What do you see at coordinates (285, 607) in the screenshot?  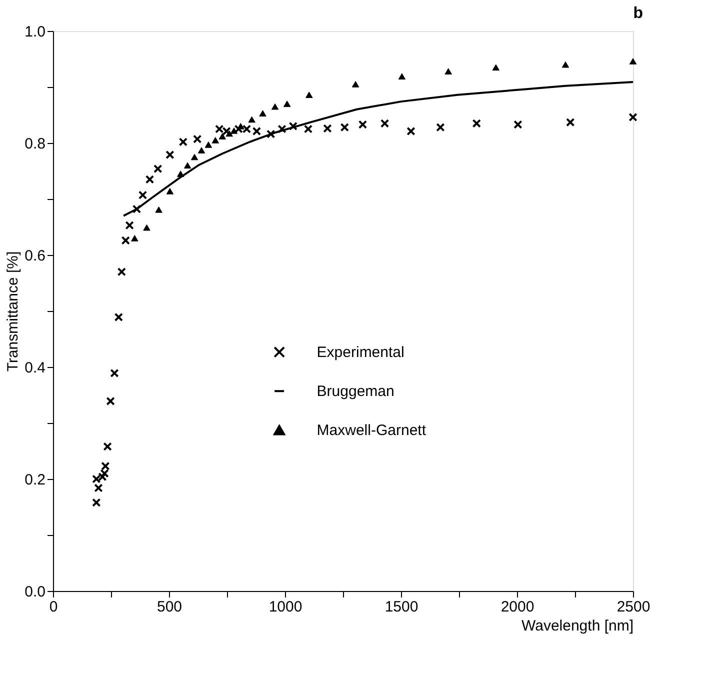 I see `x-tick-label: 1000` at bounding box center [285, 607].